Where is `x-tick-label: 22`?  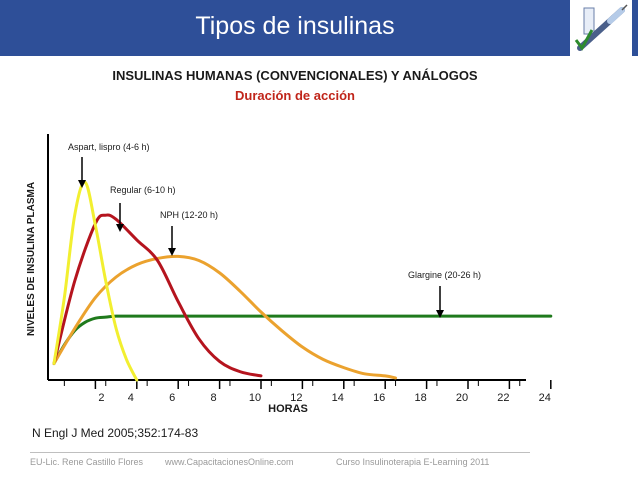 x-tick-label: 22 is located at coordinates (503, 398).